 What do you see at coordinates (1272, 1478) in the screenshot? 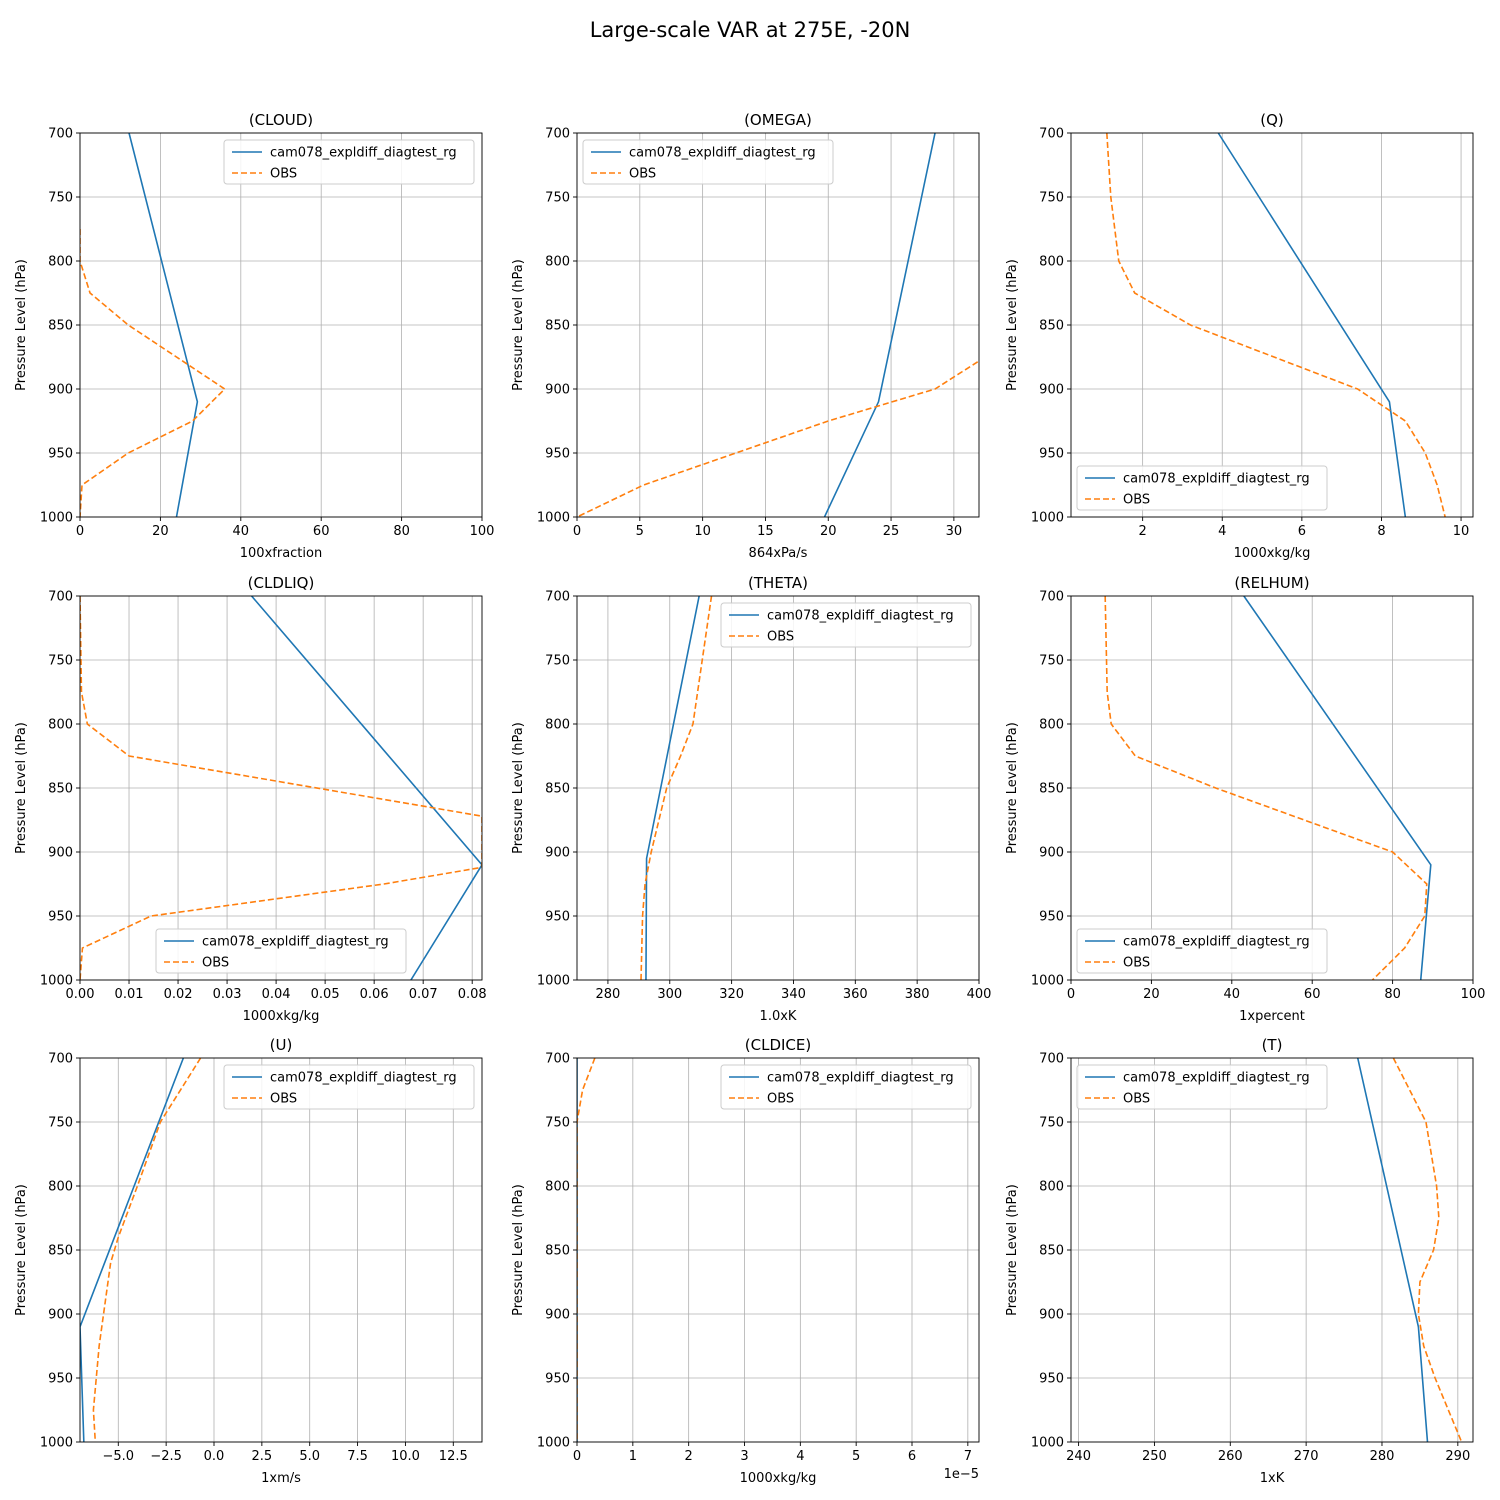
I see `x-axis-label: 1xK` at bounding box center [1272, 1478].